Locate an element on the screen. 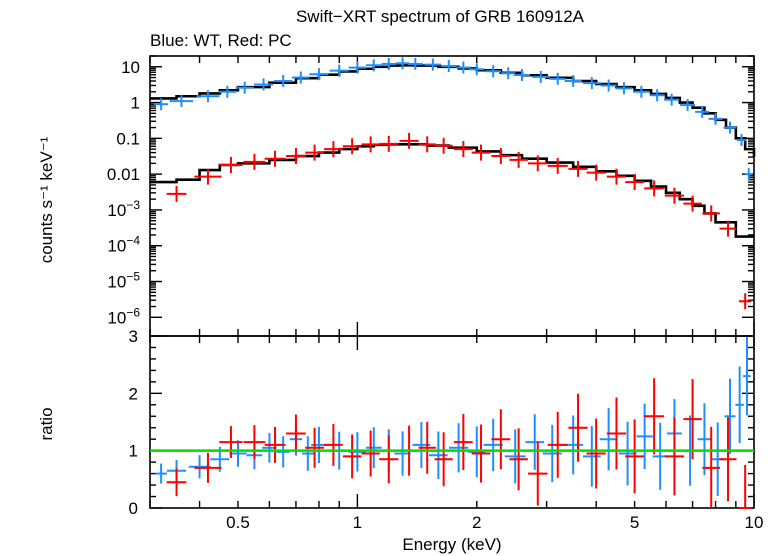 This screenshot has width=778, height=556. x-tick-label: 10 is located at coordinates (754, 522).